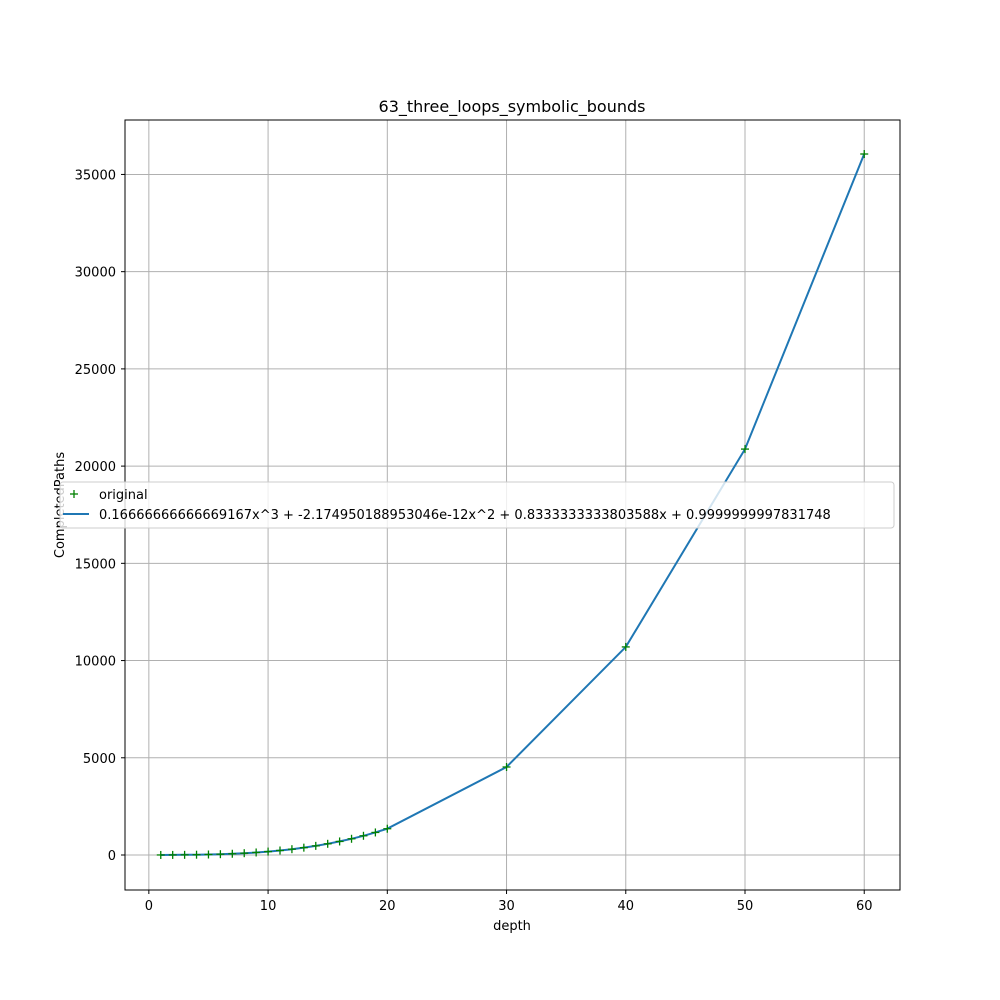 The height and width of the screenshot is (1000, 1000). I want to click on x-tick-label: 0, so click(149, 906).